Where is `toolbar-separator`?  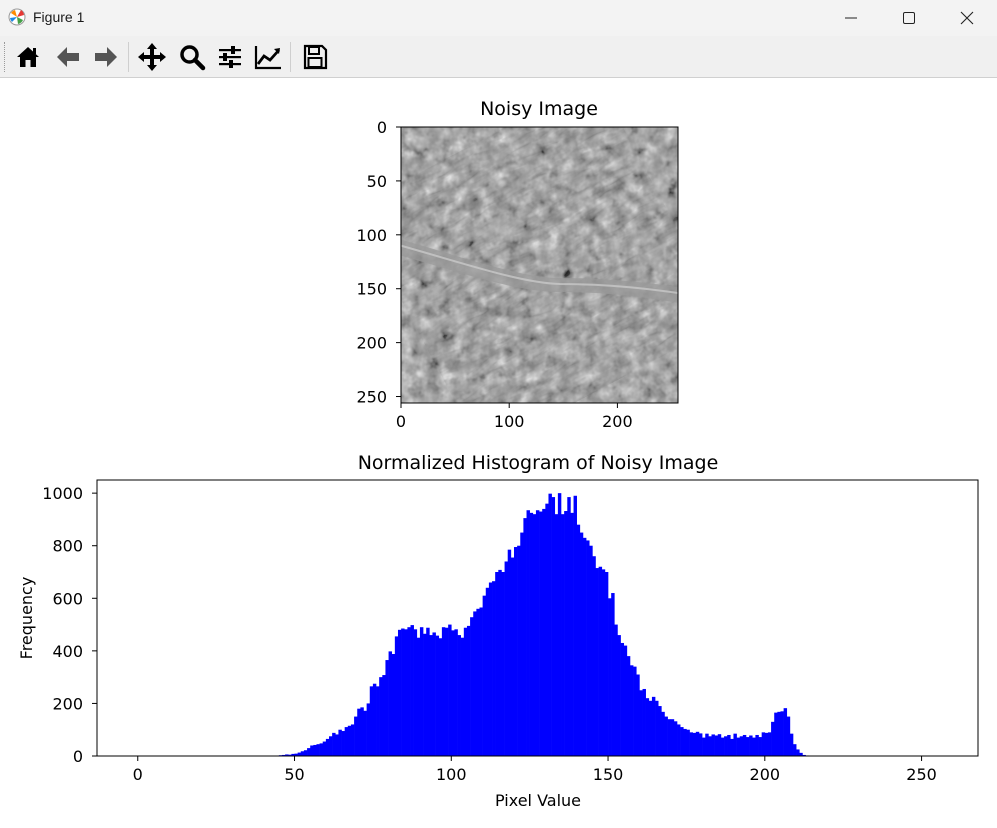
toolbar-separator is located at coordinates (128, 57).